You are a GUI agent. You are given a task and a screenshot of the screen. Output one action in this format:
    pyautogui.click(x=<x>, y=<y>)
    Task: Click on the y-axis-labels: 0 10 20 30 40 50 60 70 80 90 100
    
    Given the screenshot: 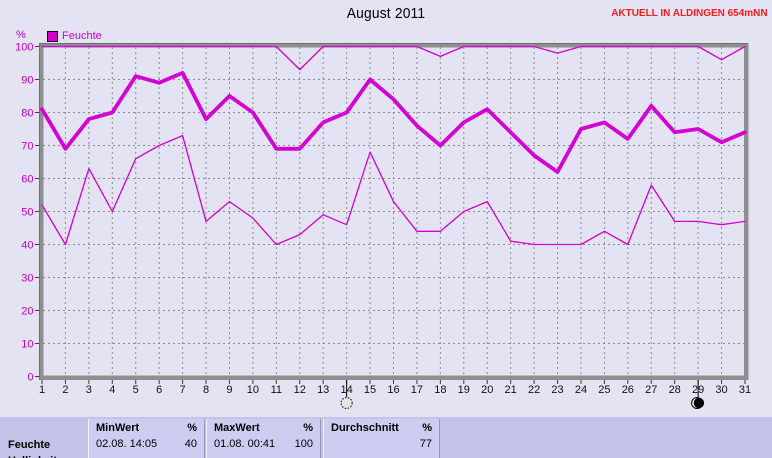 What is the action you would take?
    pyautogui.click(x=24, y=213)
    